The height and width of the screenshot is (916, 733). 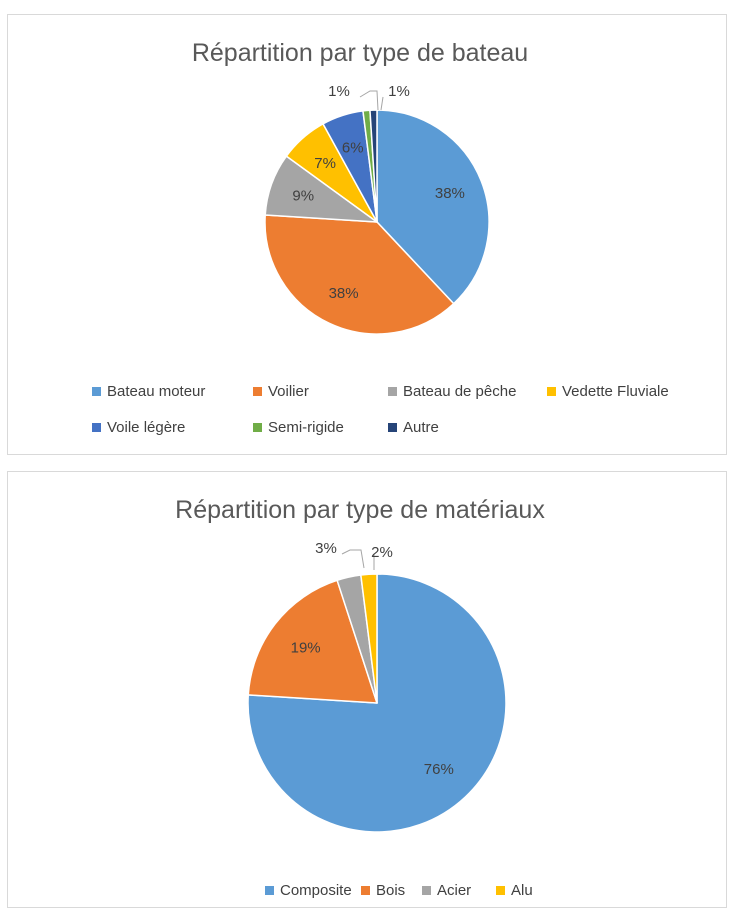 I want to click on chart-legend: Composite Bois Acier Alu, so click(x=399, y=890).